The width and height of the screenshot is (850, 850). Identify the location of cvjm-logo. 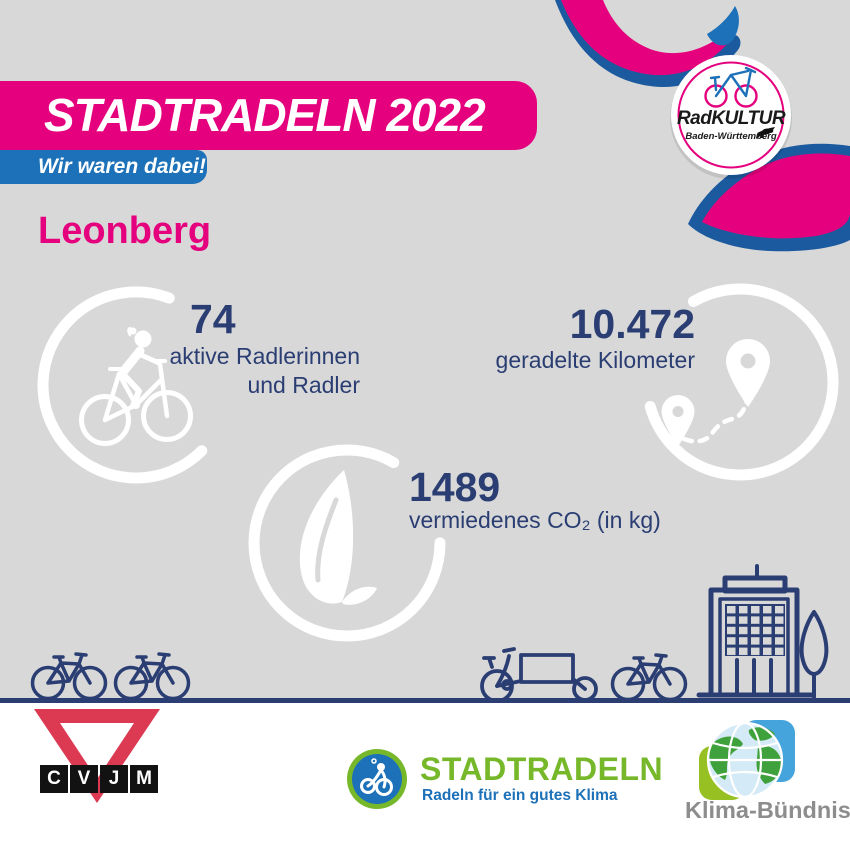
(97, 756).